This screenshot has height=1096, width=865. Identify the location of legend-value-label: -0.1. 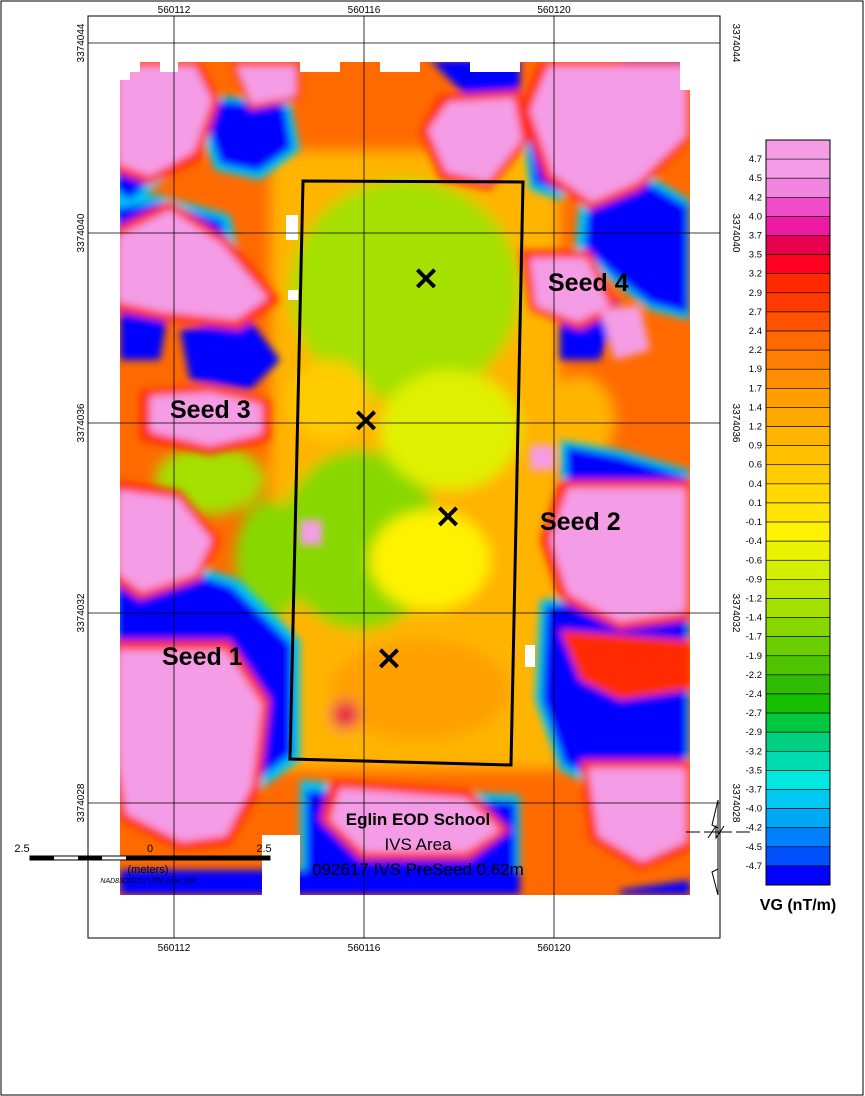
(754, 522).